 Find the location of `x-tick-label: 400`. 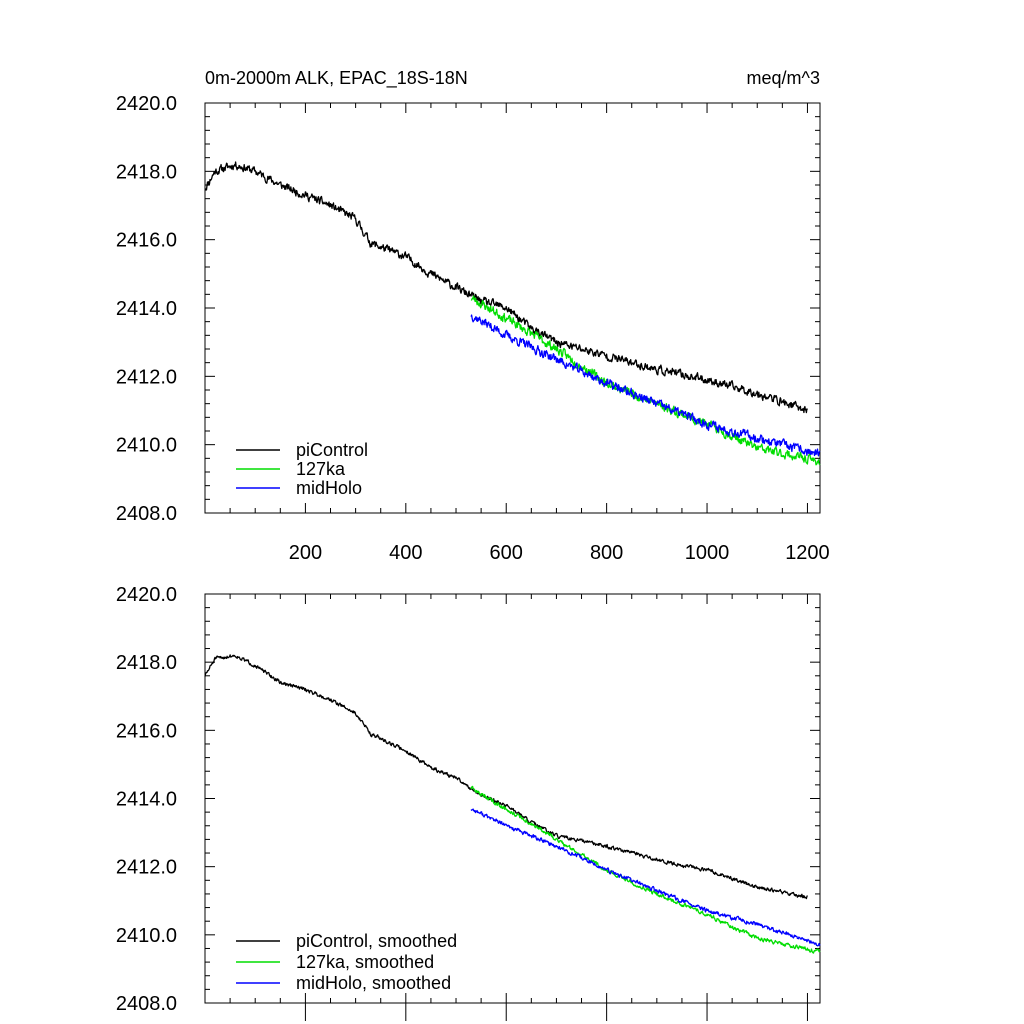

x-tick-label: 400 is located at coordinates (405, 553).